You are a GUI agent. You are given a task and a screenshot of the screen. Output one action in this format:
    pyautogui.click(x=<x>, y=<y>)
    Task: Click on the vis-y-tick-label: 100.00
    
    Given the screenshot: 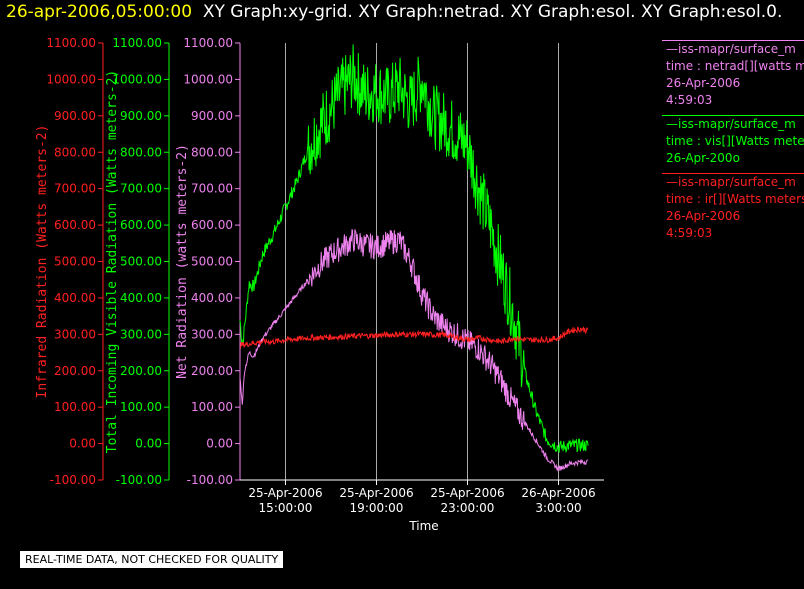 What is the action you would take?
    pyautogui.click(x=141, y=407)
    